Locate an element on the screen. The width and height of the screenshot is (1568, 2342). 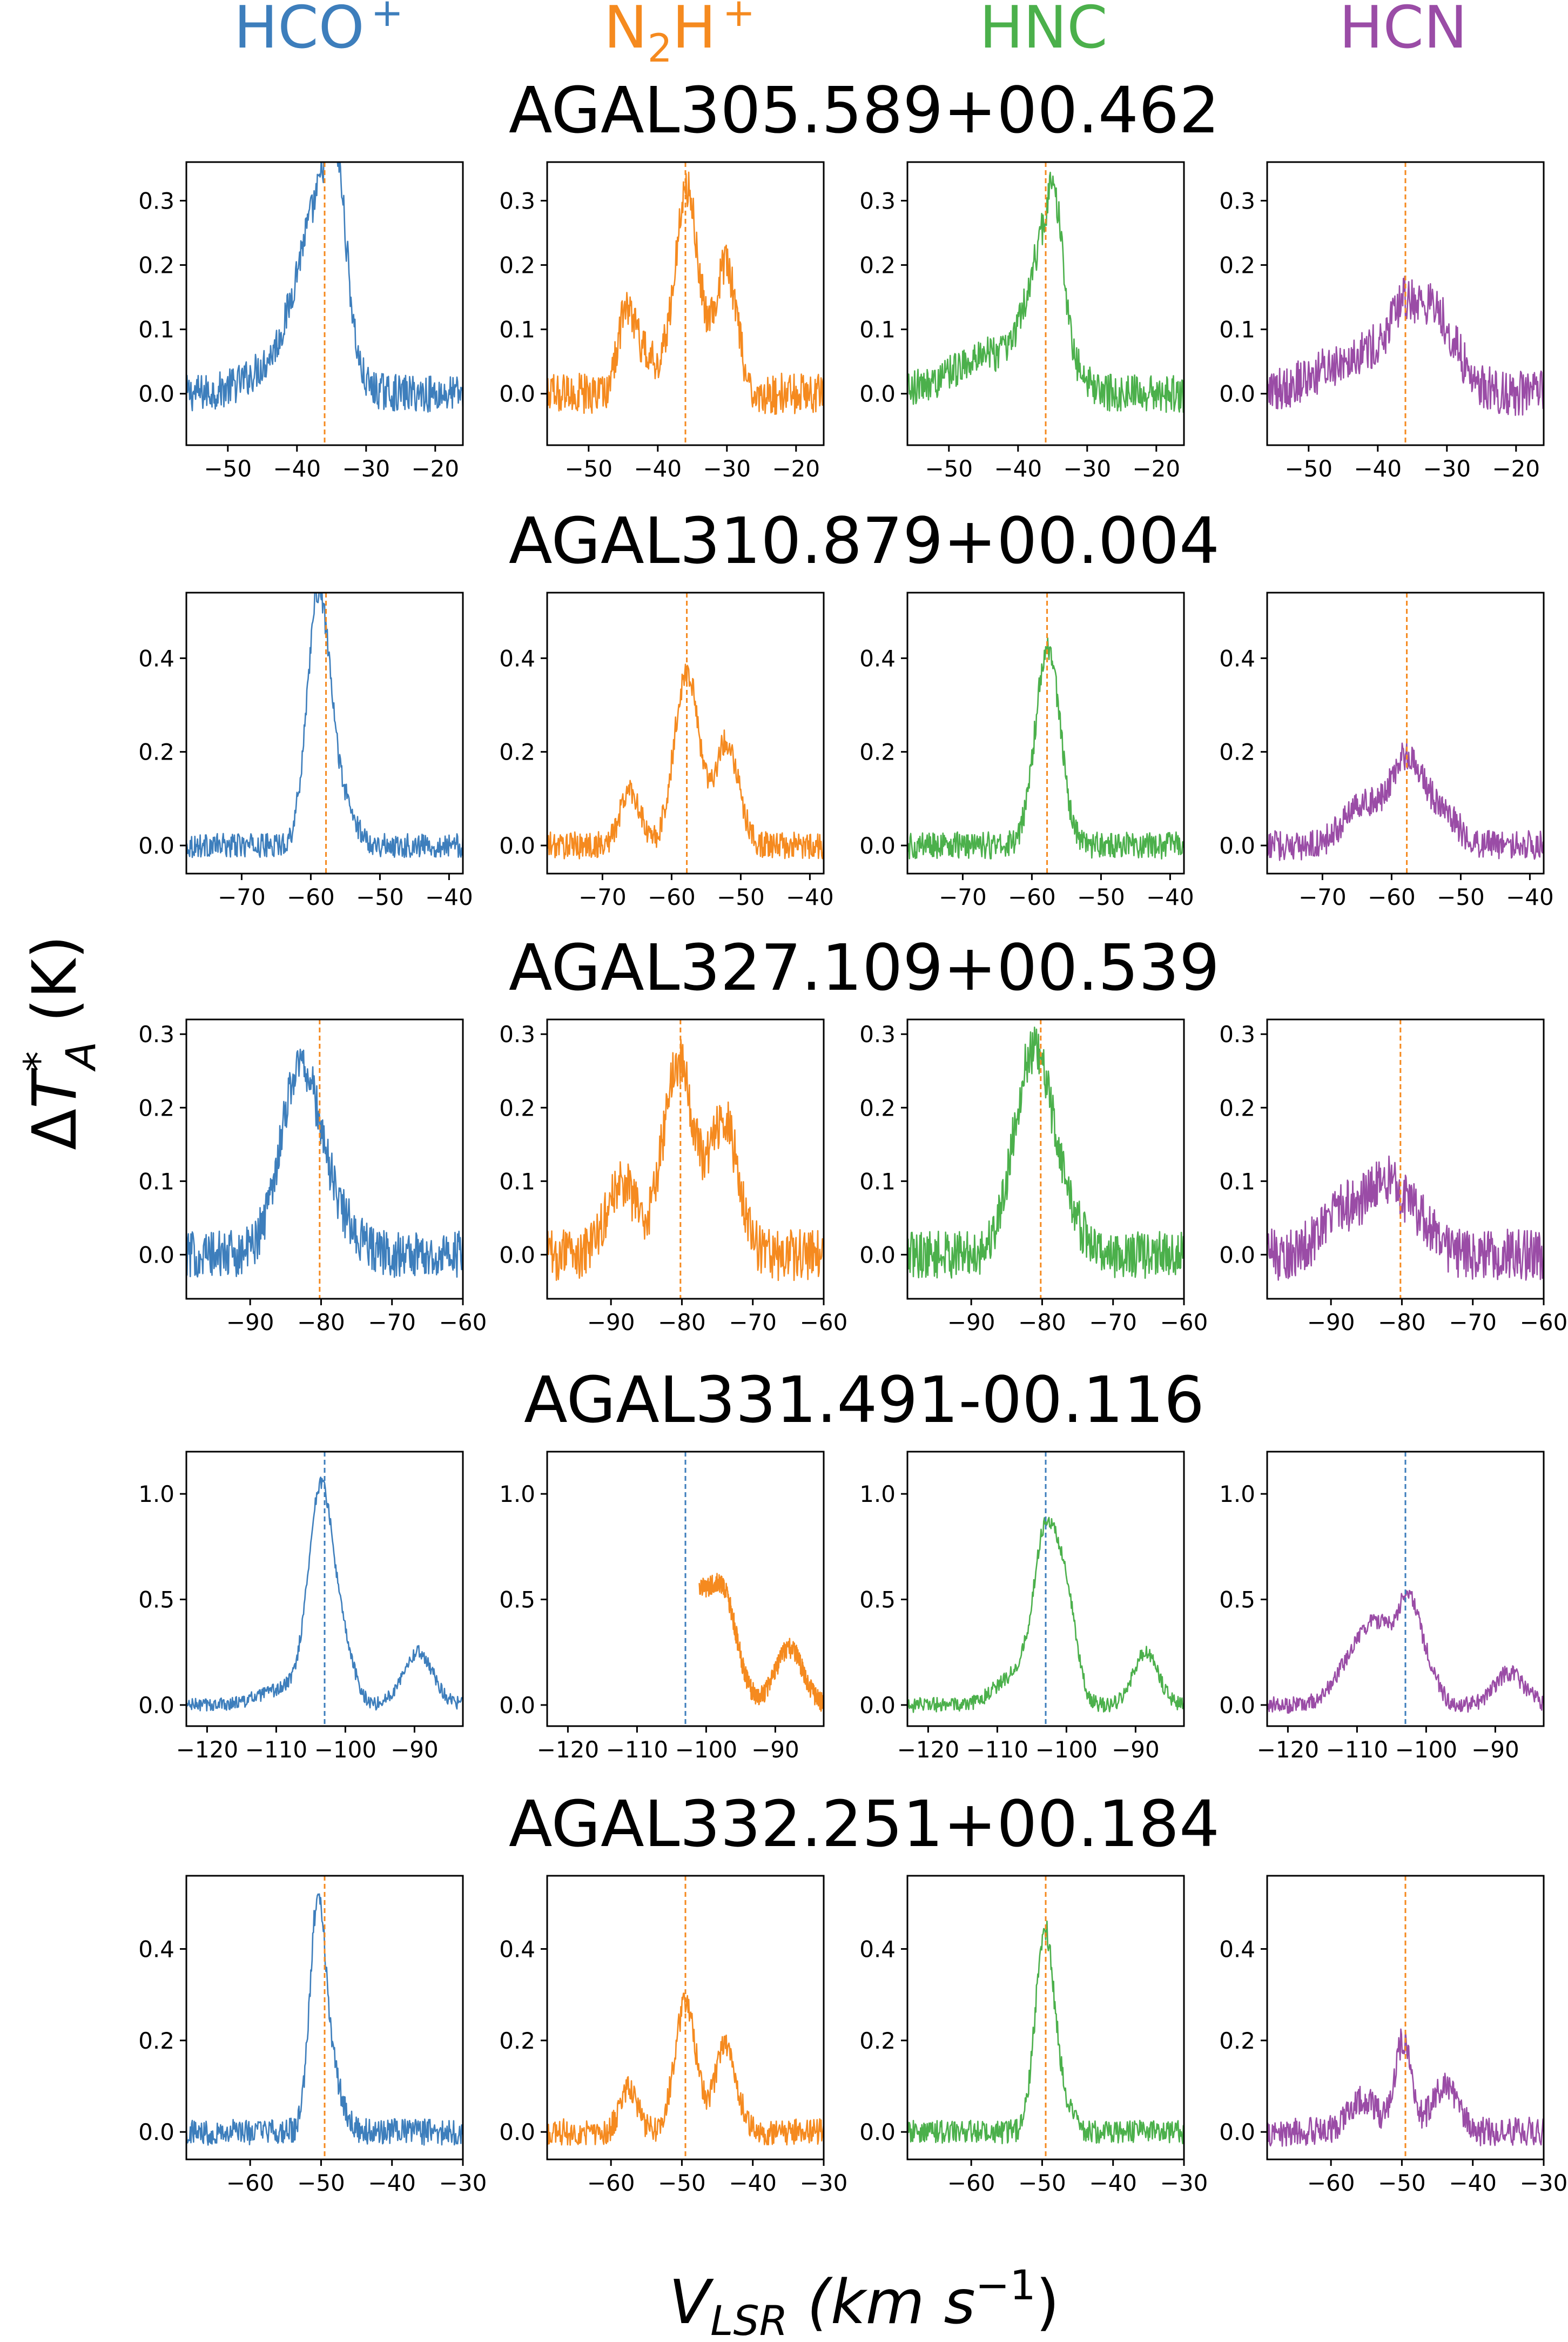
x-label-sub: LSR is located at coordinates (749, 2319).